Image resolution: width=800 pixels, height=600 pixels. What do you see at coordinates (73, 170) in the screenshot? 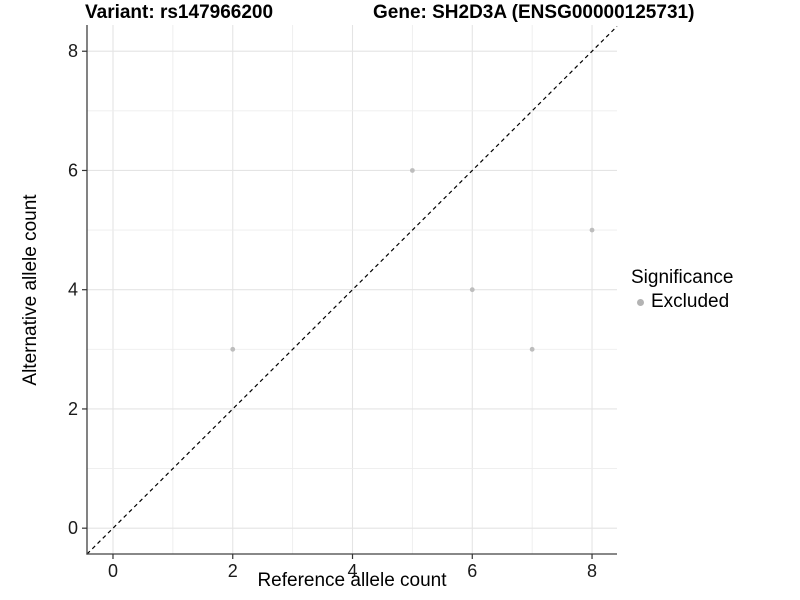
I see `y-tick-label: 6` at bounding box center [73, 170].